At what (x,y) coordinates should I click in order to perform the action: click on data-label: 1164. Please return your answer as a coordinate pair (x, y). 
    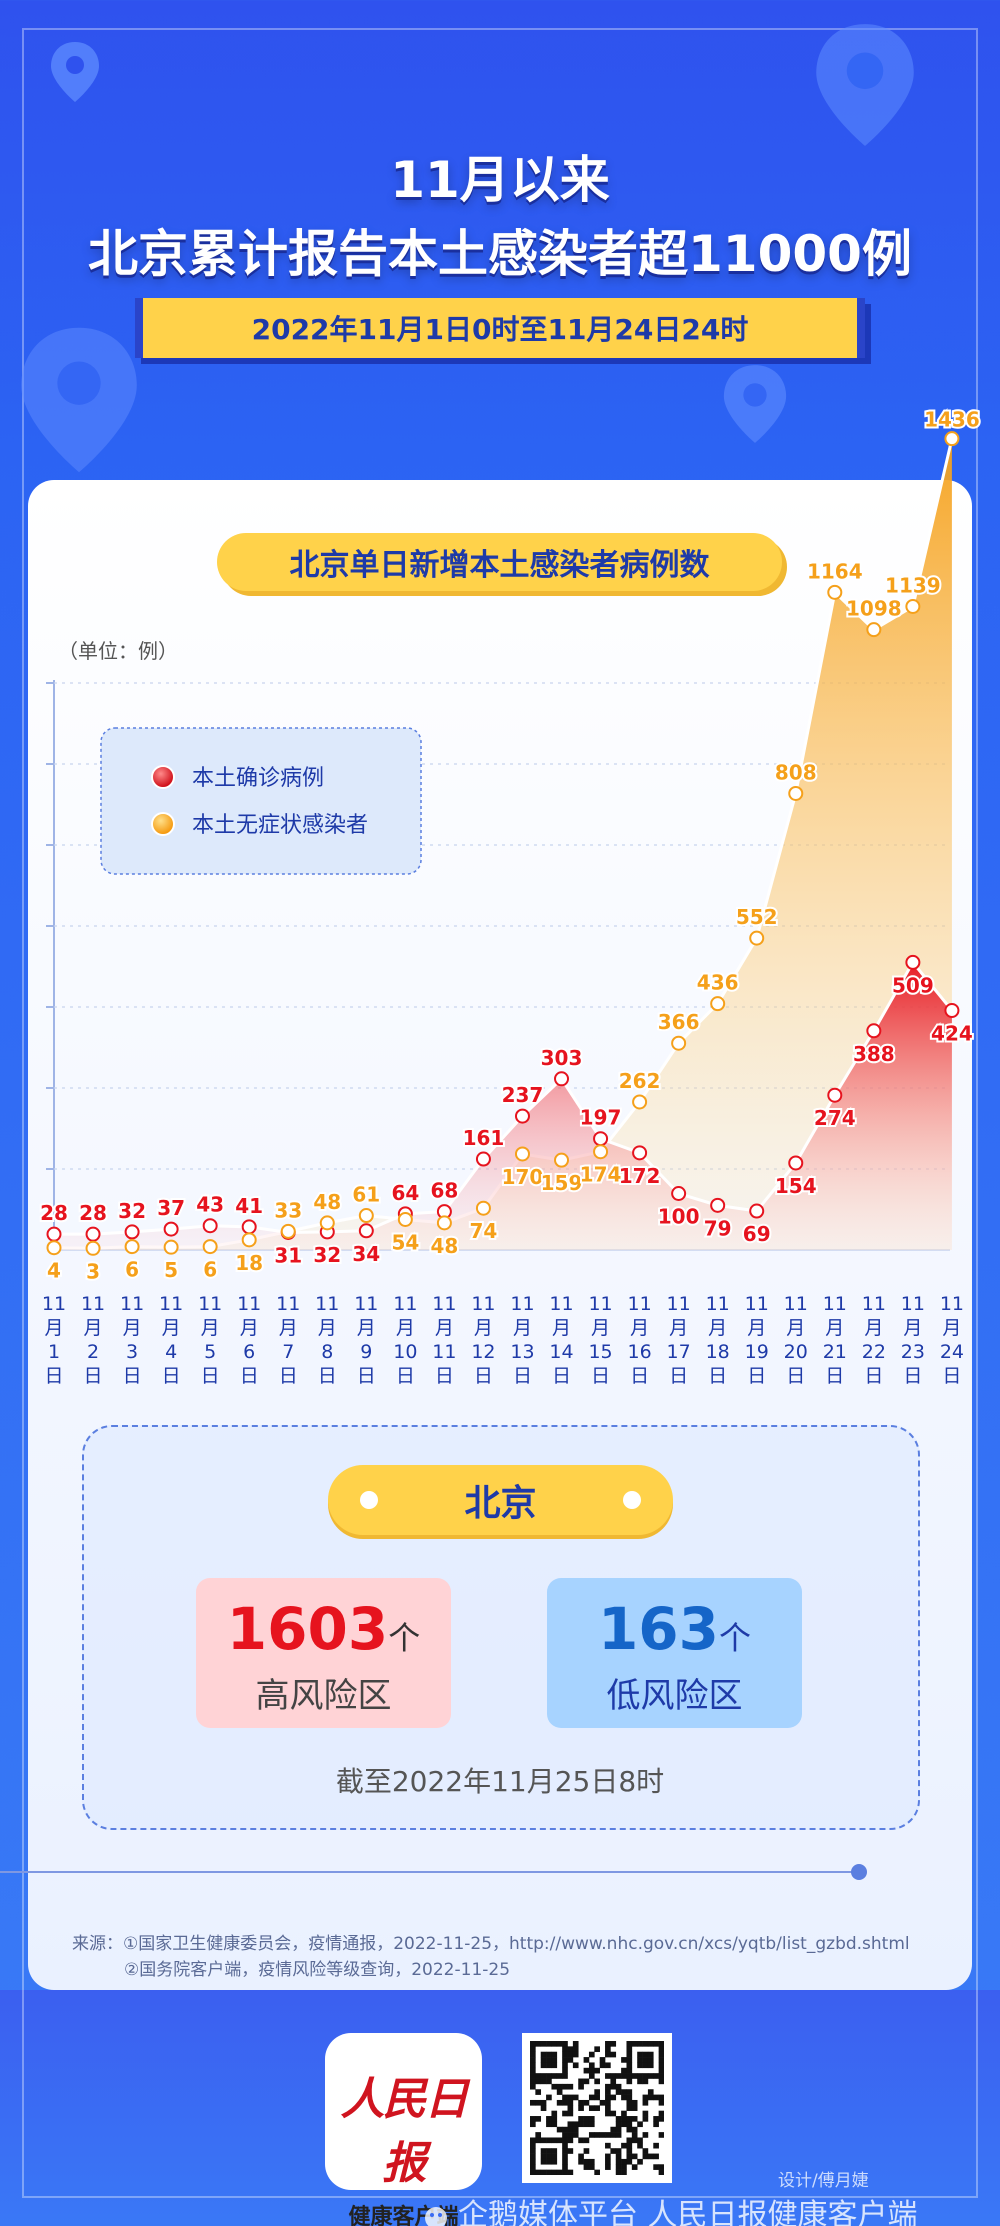
    Looking at the image, I should click on (835, 571).